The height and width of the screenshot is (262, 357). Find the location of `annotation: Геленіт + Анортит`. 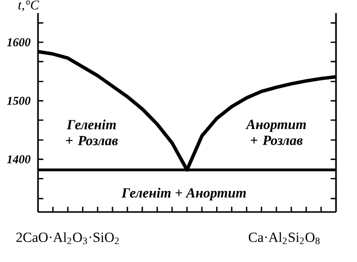

annotation: Геленіт + Анортит is located at coordinates (183, 194).